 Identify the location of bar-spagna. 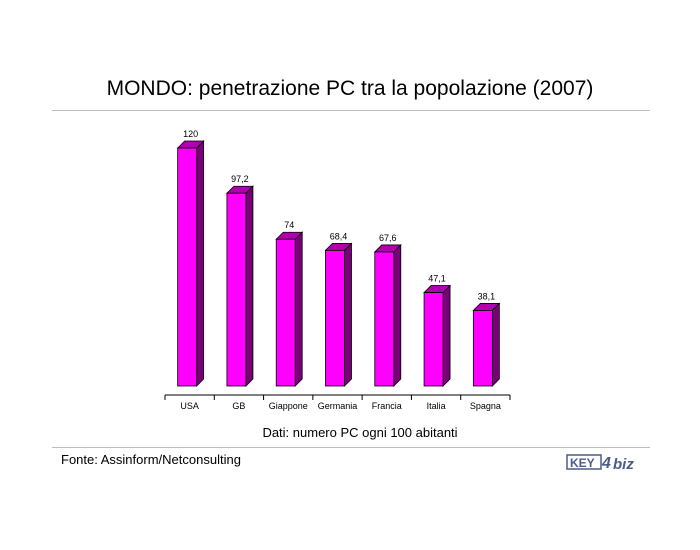
(486, 344).